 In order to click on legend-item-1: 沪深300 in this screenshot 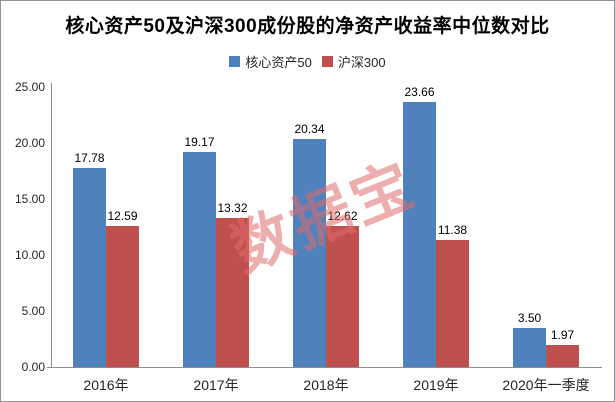, I will do `click(353, 61)`.